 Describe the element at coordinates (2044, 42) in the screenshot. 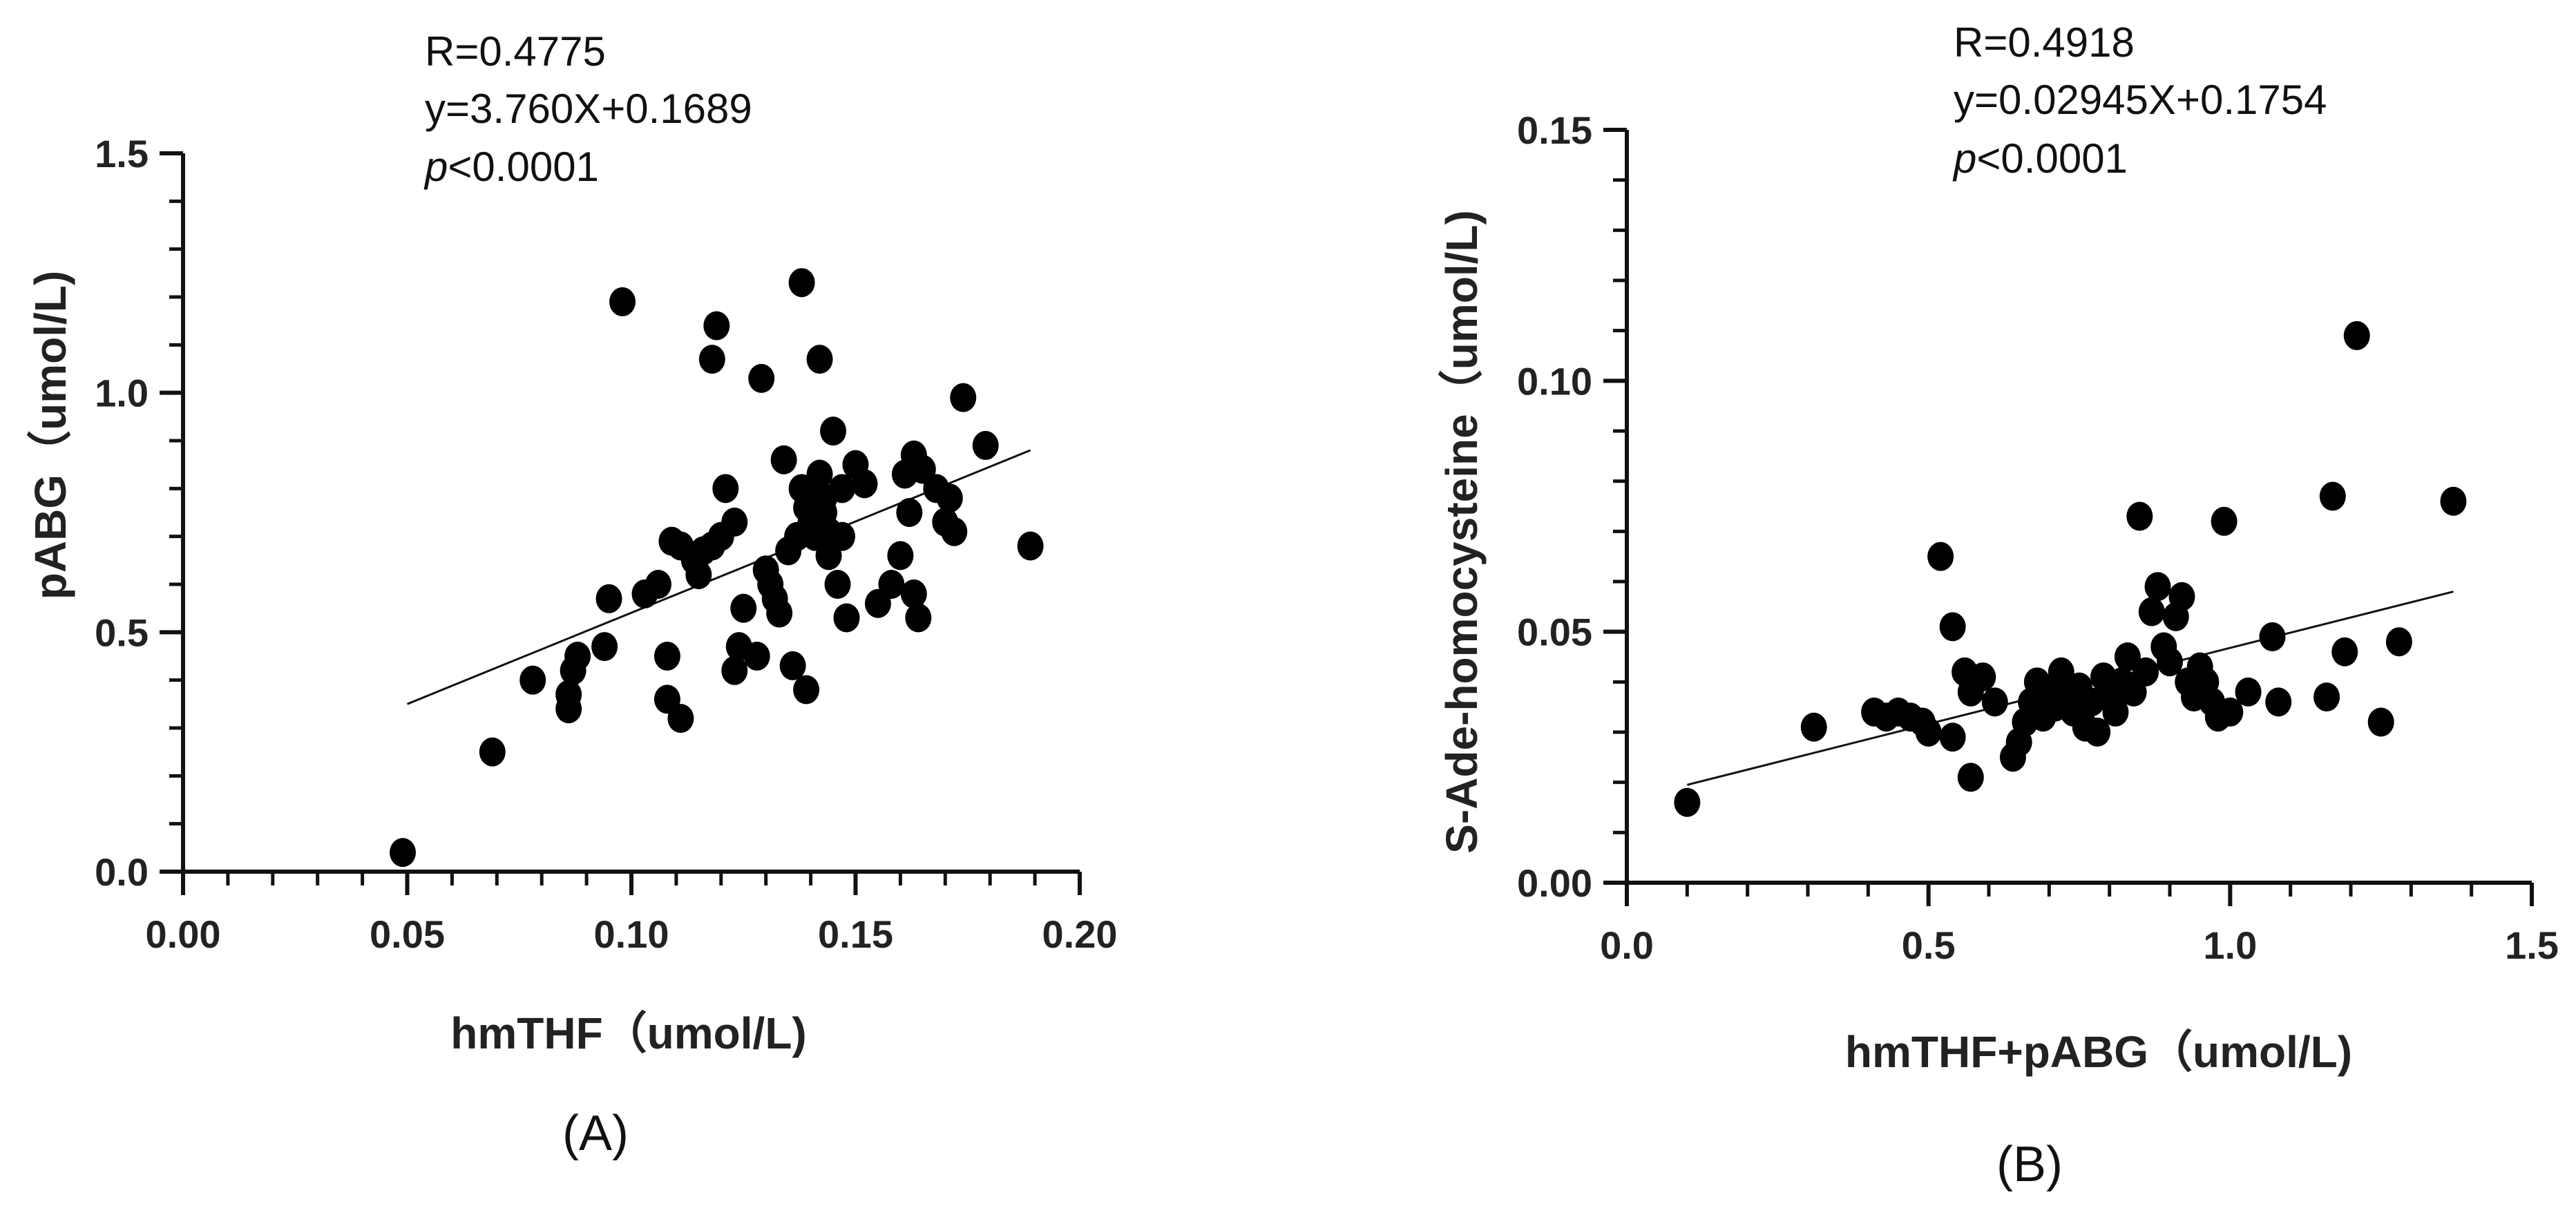

I see `panel-b-r-value: R=0.4918` at that location.